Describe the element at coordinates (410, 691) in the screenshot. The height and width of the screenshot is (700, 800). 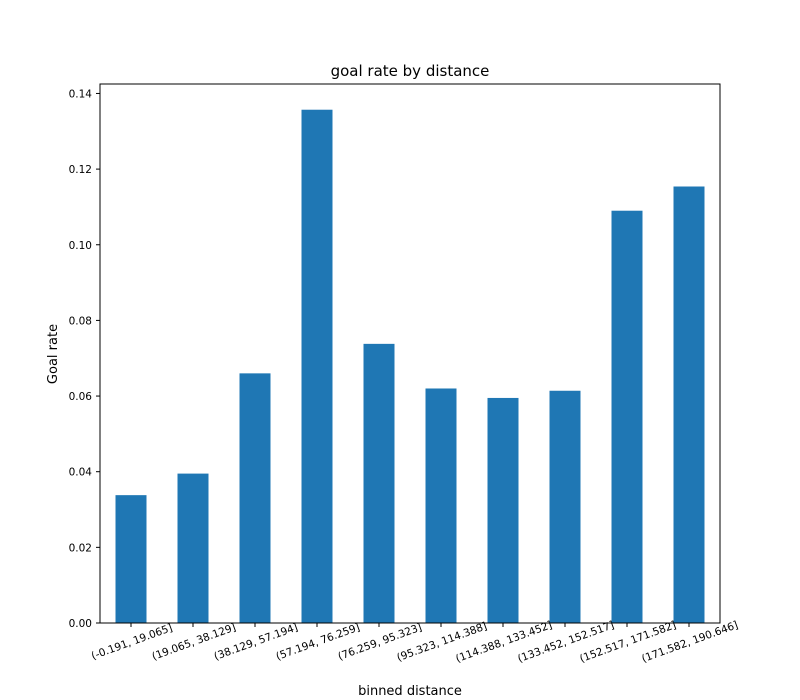
I see `x-axis-label: binned distance` at that location.